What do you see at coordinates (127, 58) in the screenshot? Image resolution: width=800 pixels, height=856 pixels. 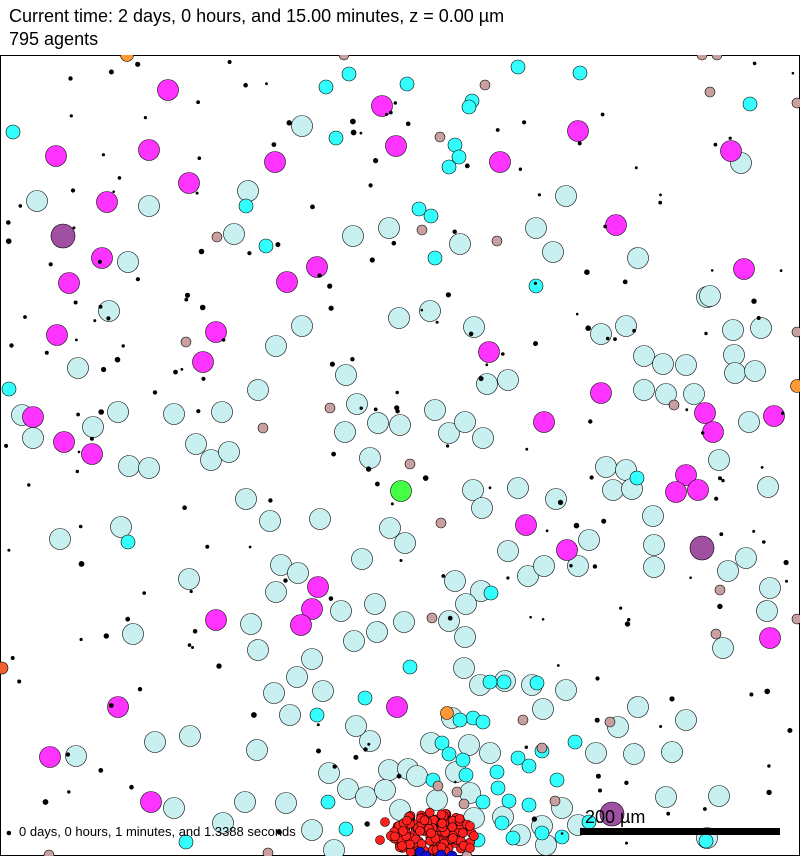 I see `orange-cell` at bounding box center [127, 58].